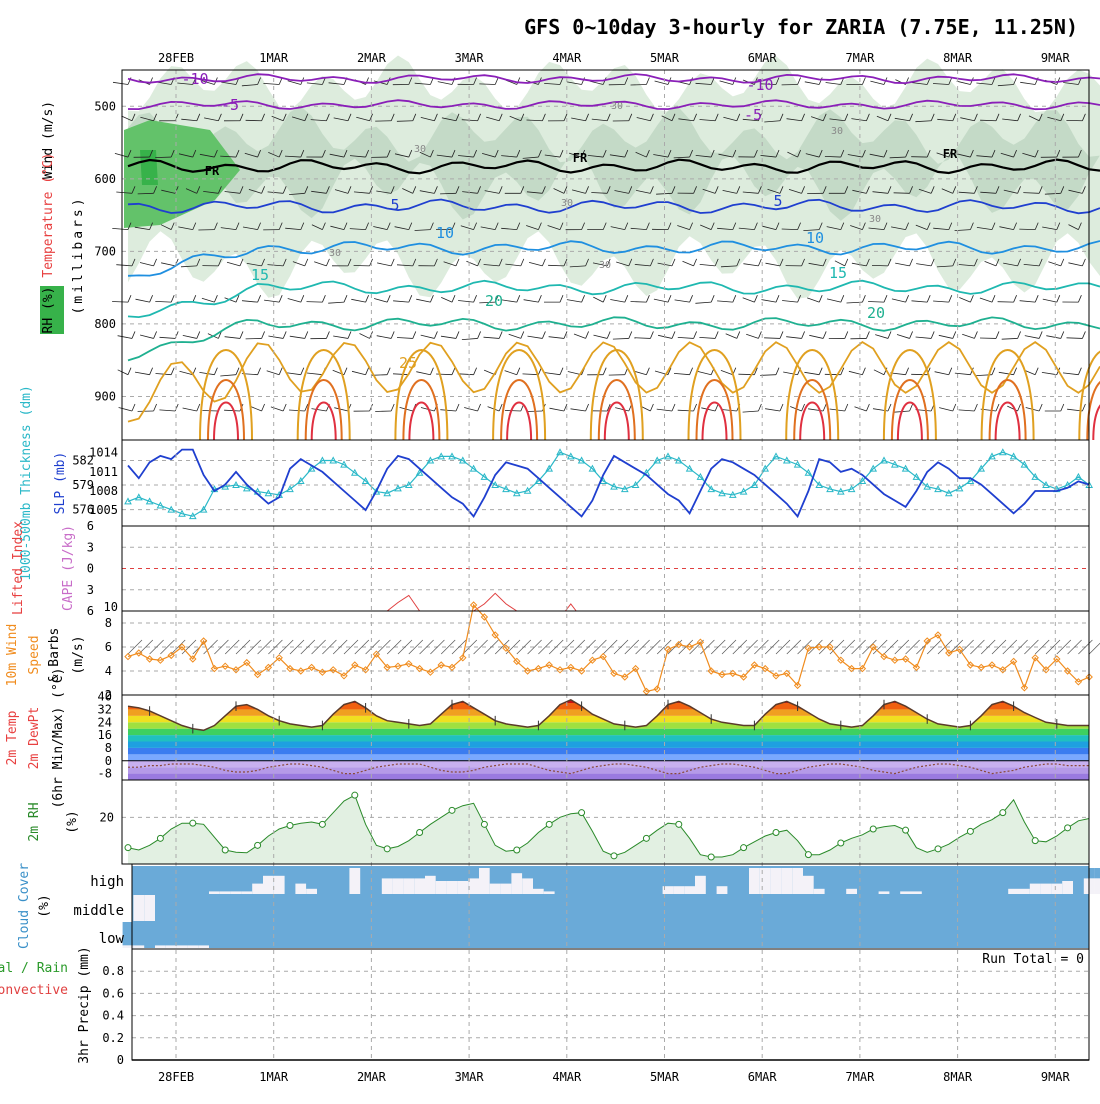 Image resolution: width=1100 pixels, height=1104 pixels. What do you see at coordinates (274, 1077) in the screenshot?
I see `date-label-bottom: 1MAR` at bounding box center [274, 1077].